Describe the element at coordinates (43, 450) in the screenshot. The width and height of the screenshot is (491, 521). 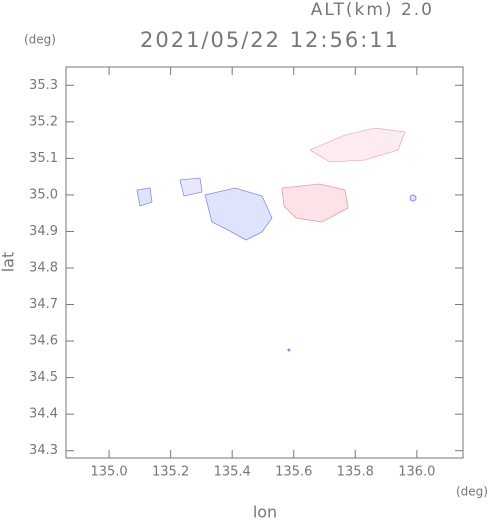
I see `y-tick-label: 34.3` at that location.